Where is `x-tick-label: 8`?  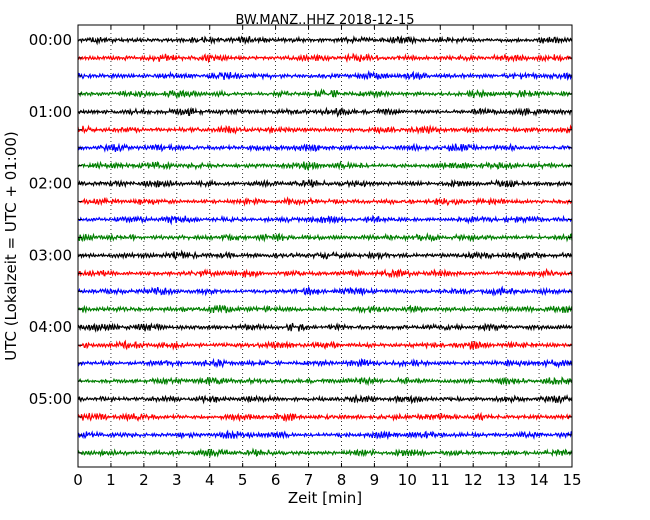
x-tick-label: 8 is located at coordinates (342, 480).